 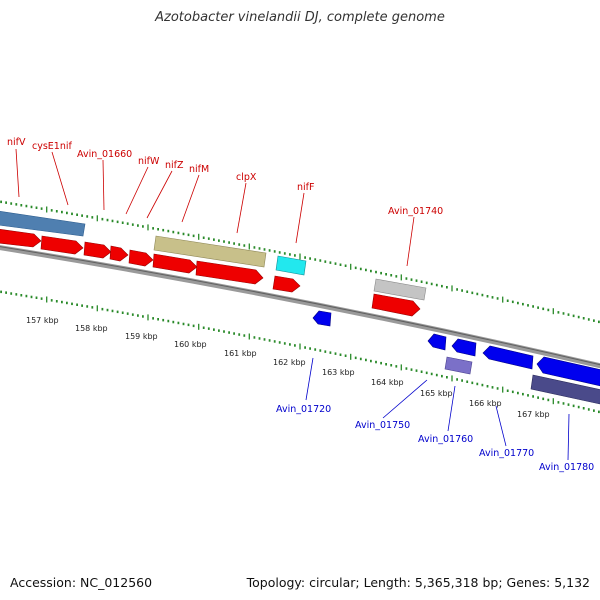 I want to click on feature-nifZ, so click(x=141, y=258).